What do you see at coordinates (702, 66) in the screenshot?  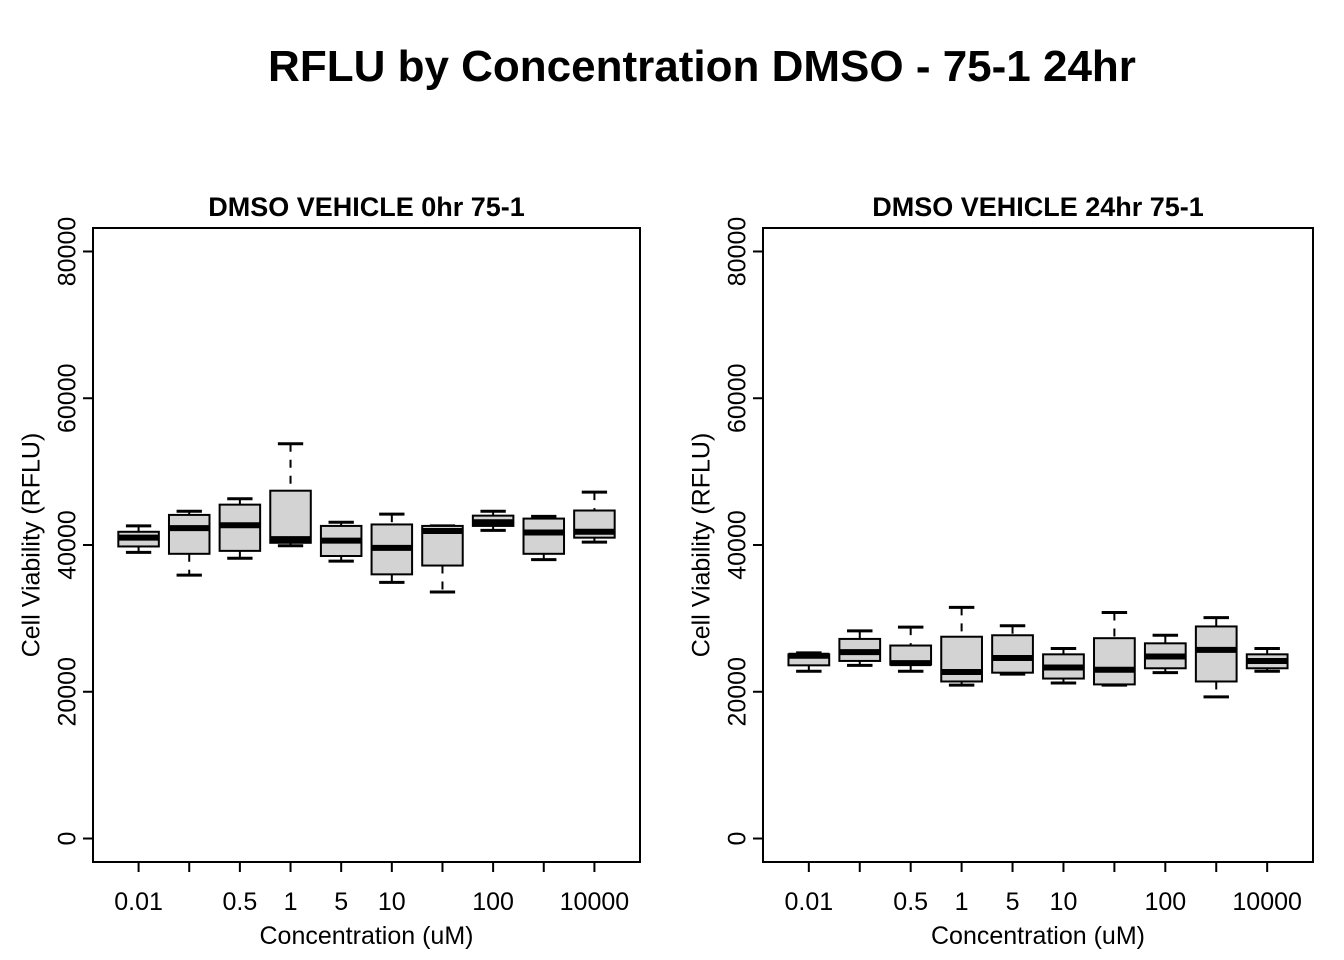 I see `figure-title: RFLU by Concentration DMSO - 75-1 24hr` at bounding box center [702, 66].